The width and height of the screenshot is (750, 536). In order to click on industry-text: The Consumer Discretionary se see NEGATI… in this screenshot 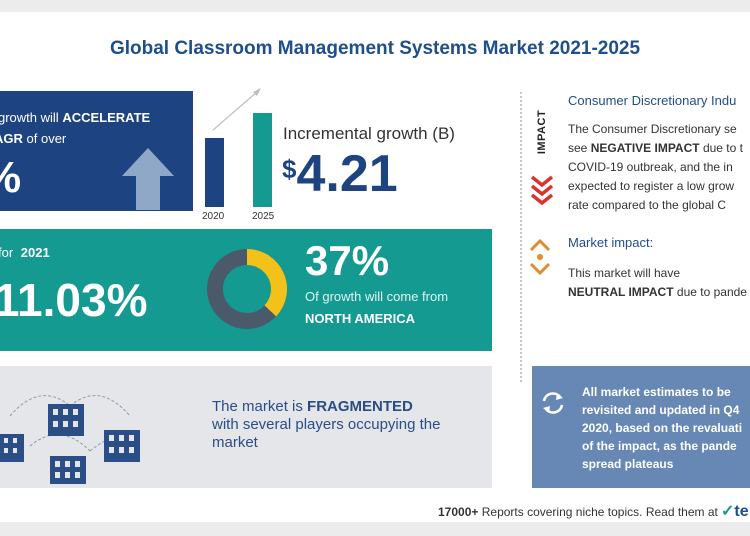, I will do `click(655, 167)`.